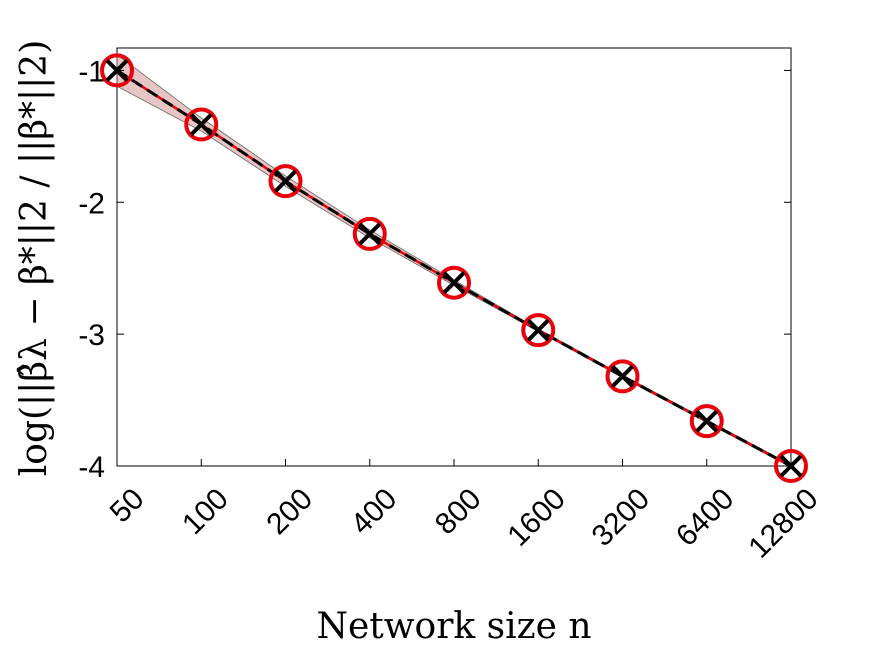  I want to click on x-tick-label: 100, so click(205, 511).